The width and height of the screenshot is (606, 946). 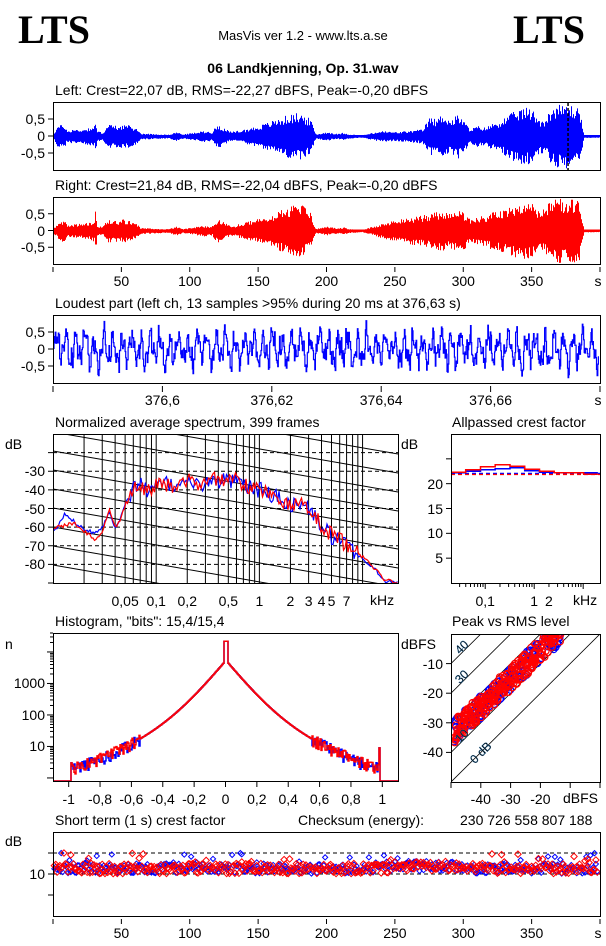 I want to click on spectrum-ytick-label: -30, so click(x=34, y=471).